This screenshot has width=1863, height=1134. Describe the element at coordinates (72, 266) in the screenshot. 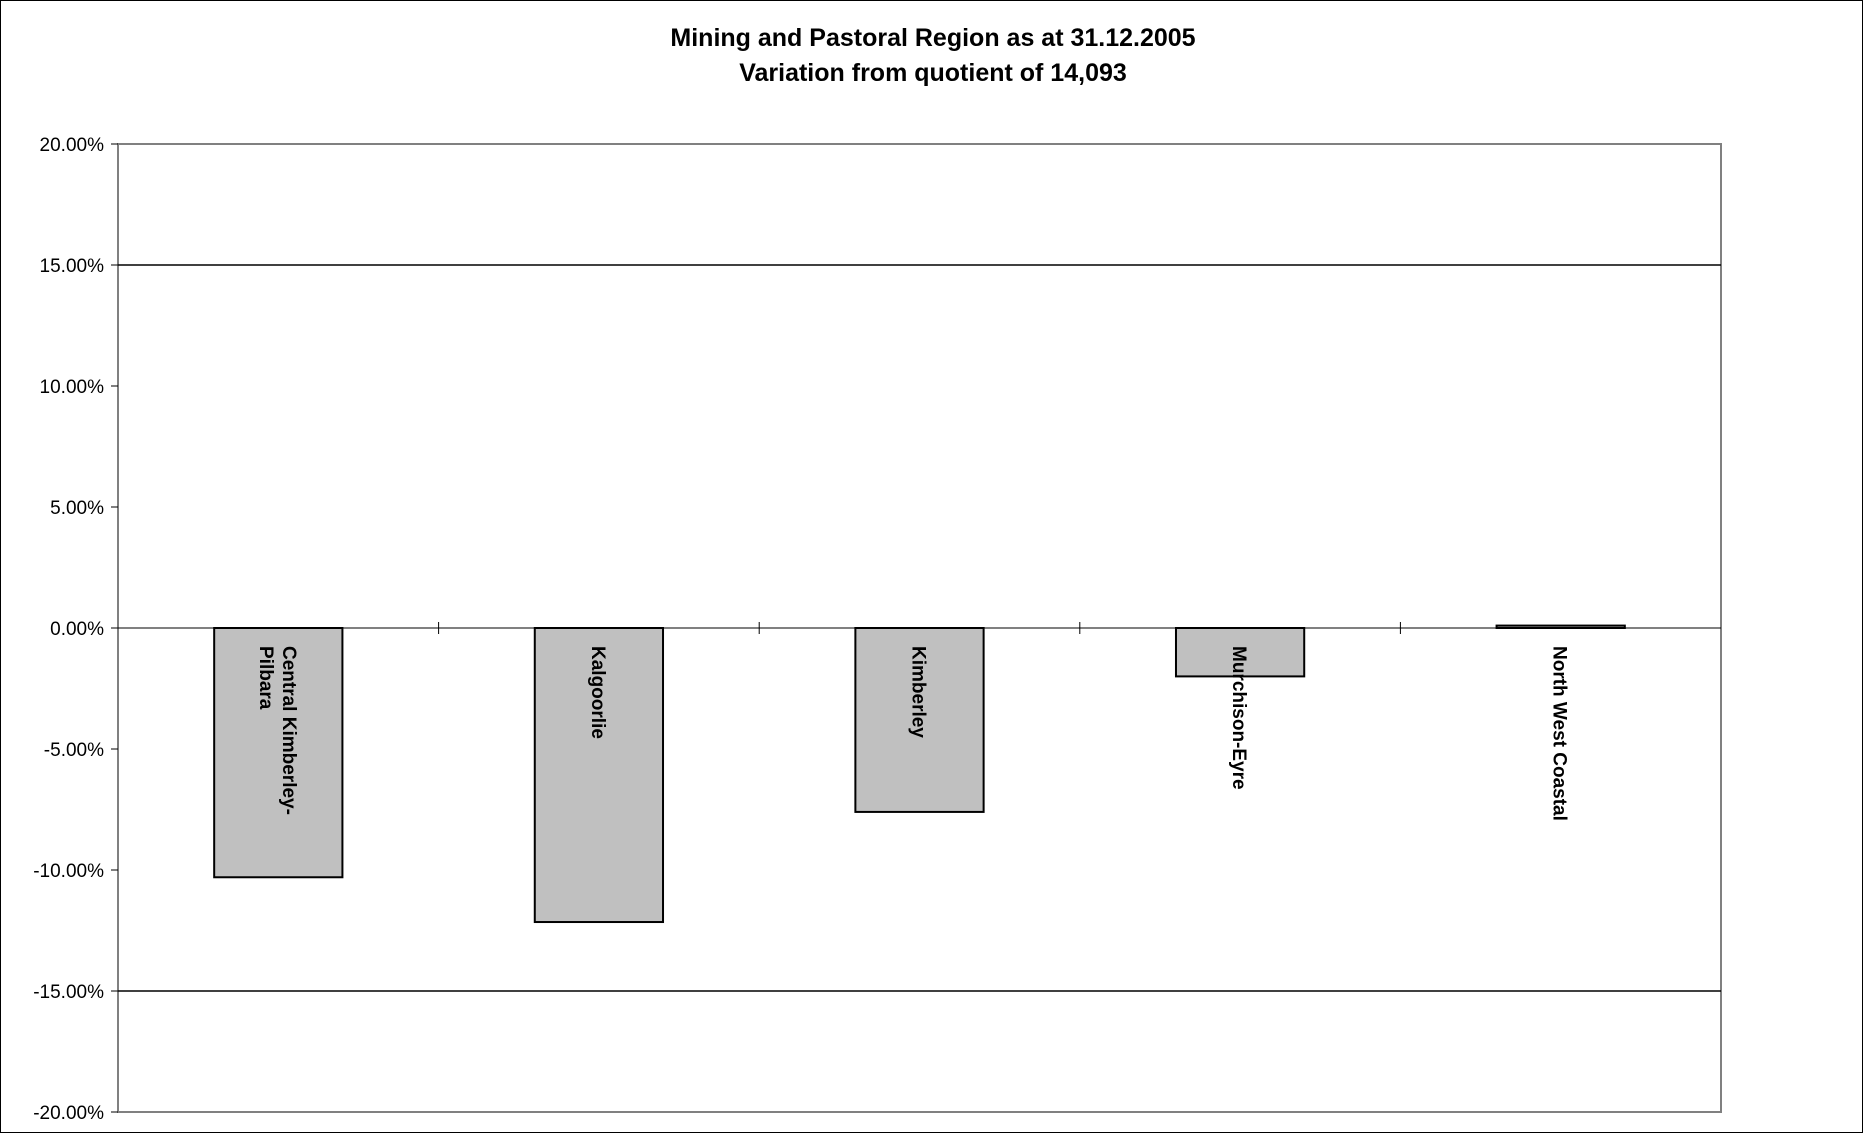

I see `y-tick-label: 15.00%` at that location.